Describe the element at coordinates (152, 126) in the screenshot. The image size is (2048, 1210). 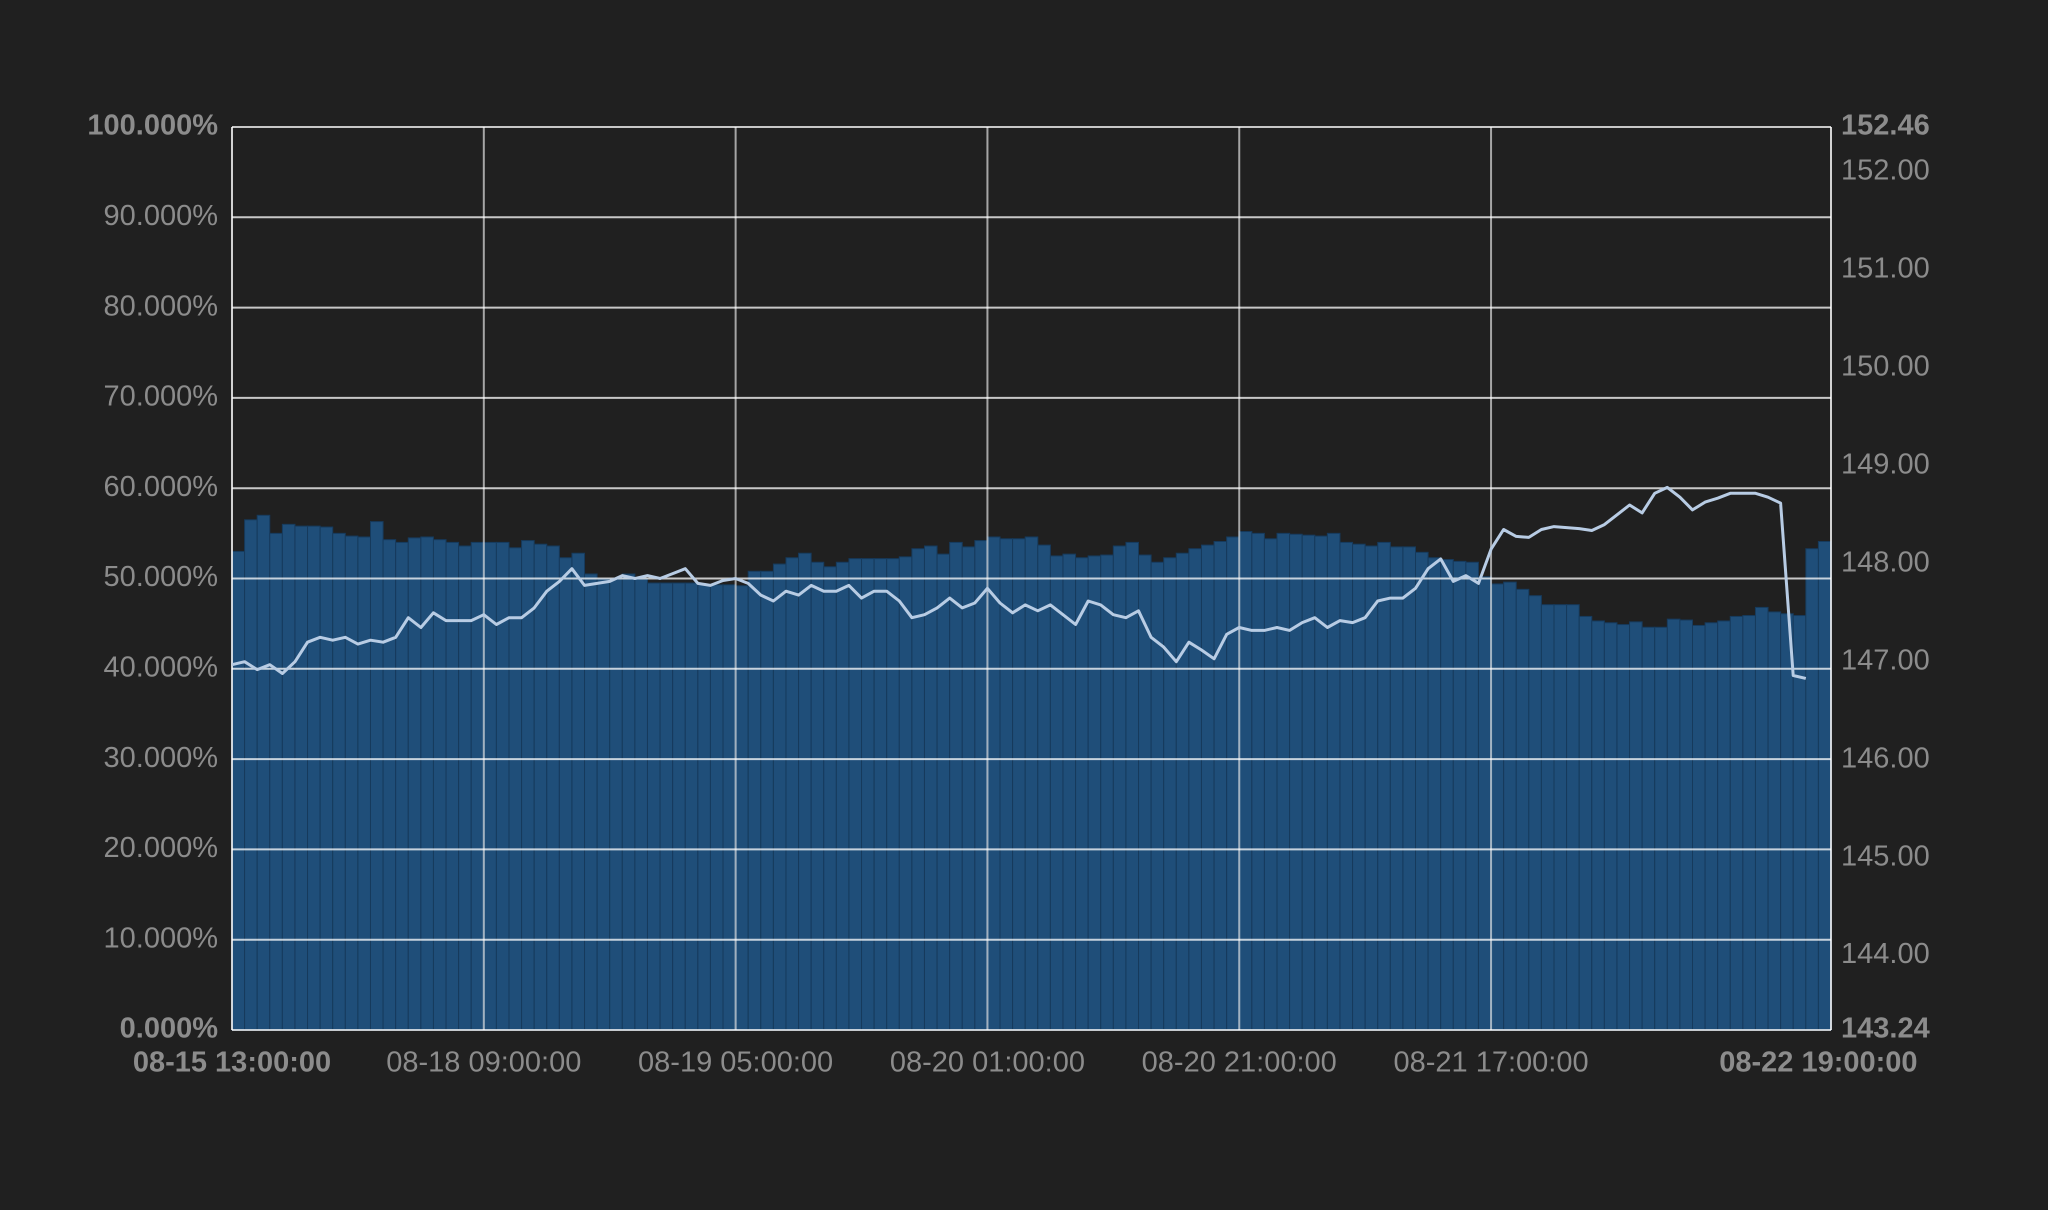
I see `y-tick-label: 100.000%` at that location.